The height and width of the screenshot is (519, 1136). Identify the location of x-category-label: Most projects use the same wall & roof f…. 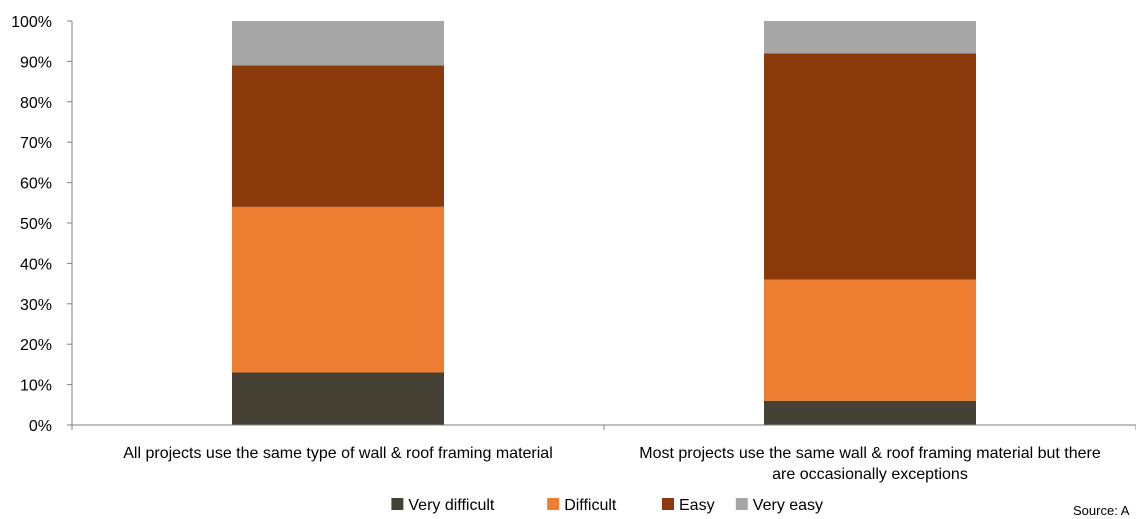
(870, 464).